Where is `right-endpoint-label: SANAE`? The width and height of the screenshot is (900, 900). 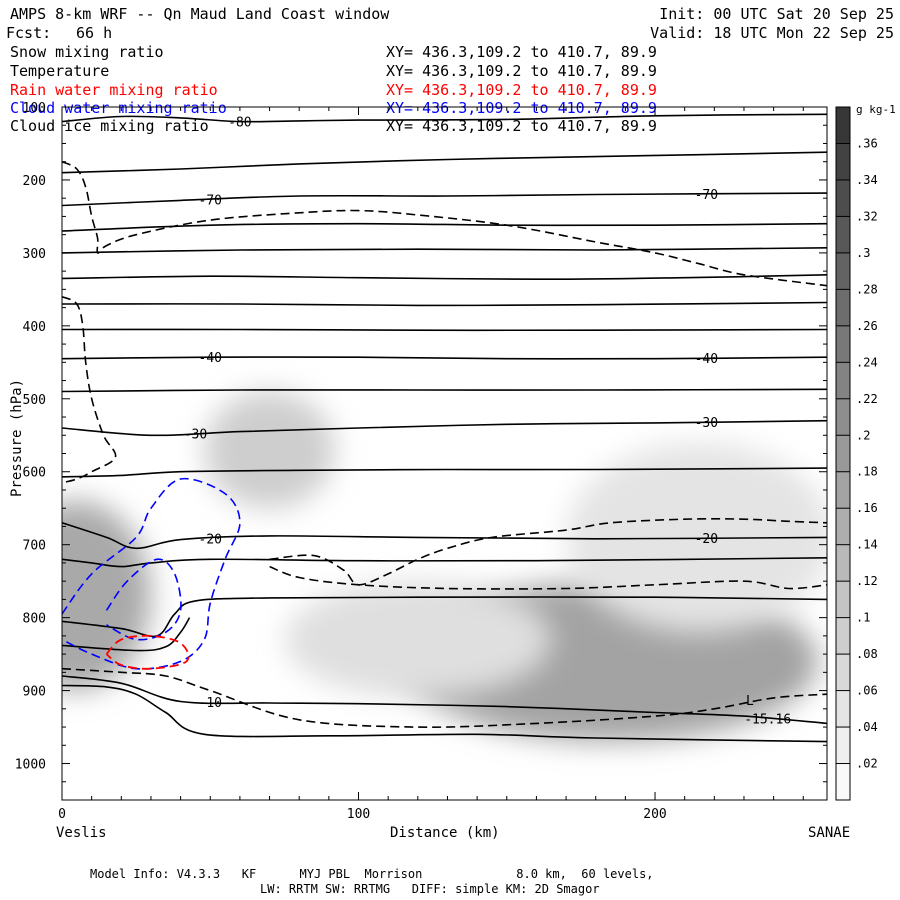 right-endpoint-label: SANAE is located at coordinates (829, 833).